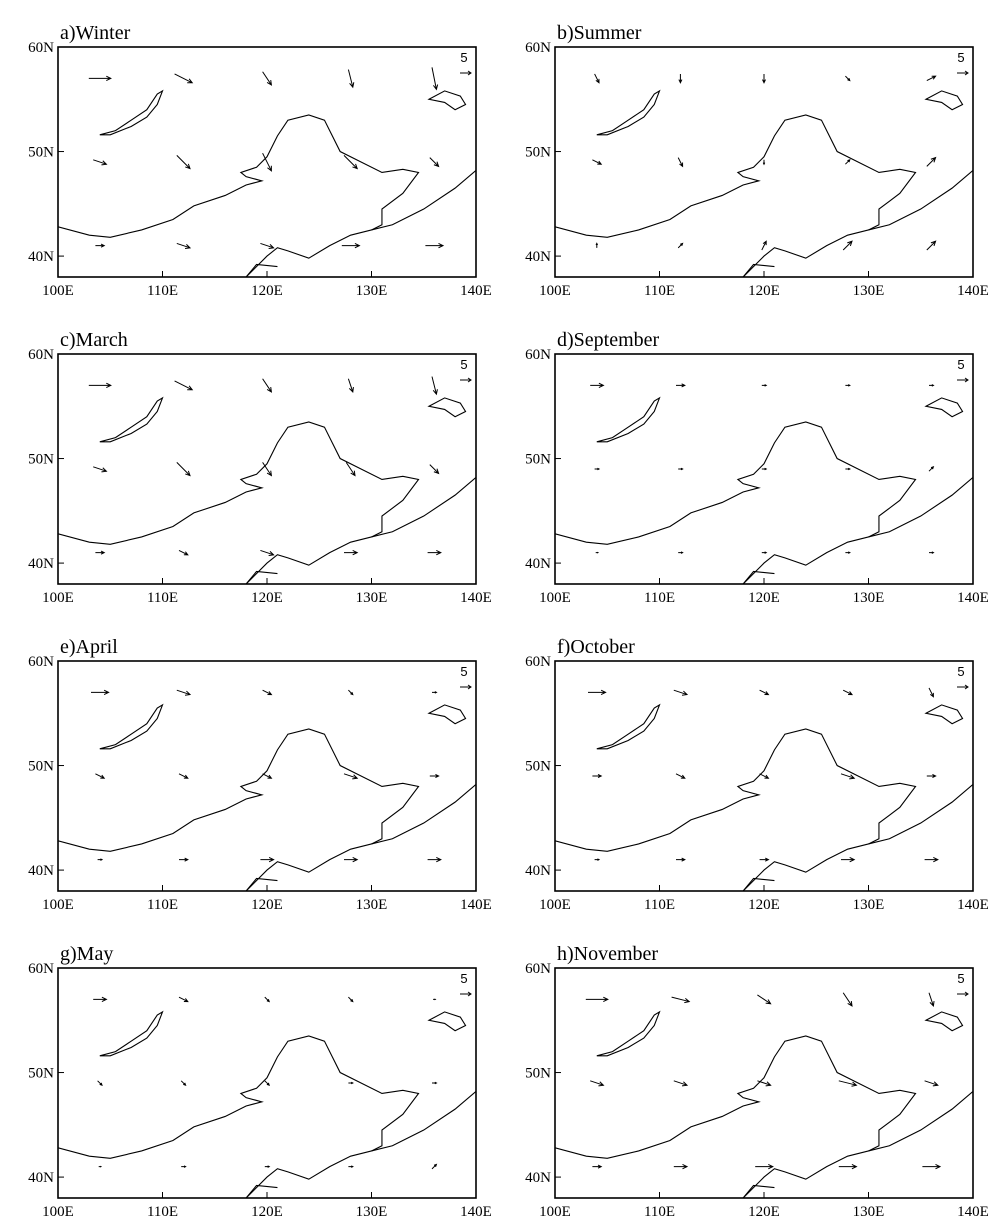 Image resolution: width=990 pixels, height=1230 pixels. I want to click on map-panel: f)October 100E 110E 120E 130E 140E 40N 50N 60N 5, so click(757, 774).